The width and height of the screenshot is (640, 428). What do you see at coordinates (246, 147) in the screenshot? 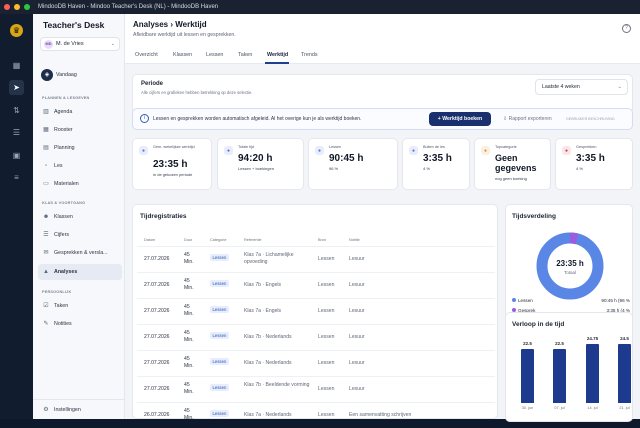
I see `kpi-label: Totale tijd` at bounding box center [246, 147].